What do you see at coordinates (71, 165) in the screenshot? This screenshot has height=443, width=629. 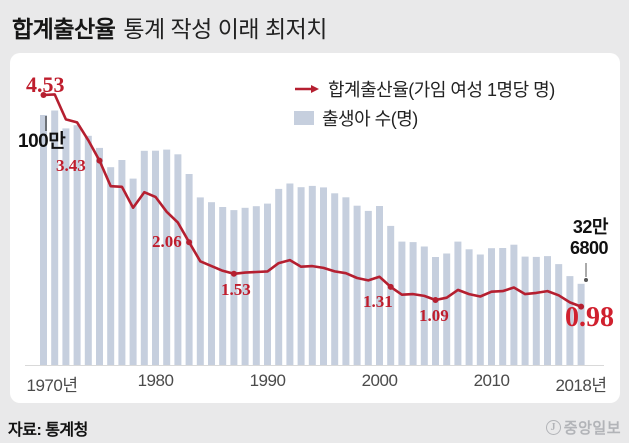 I see `fertility-value-label-1975: 3.43` at bounding box center [71, 165].